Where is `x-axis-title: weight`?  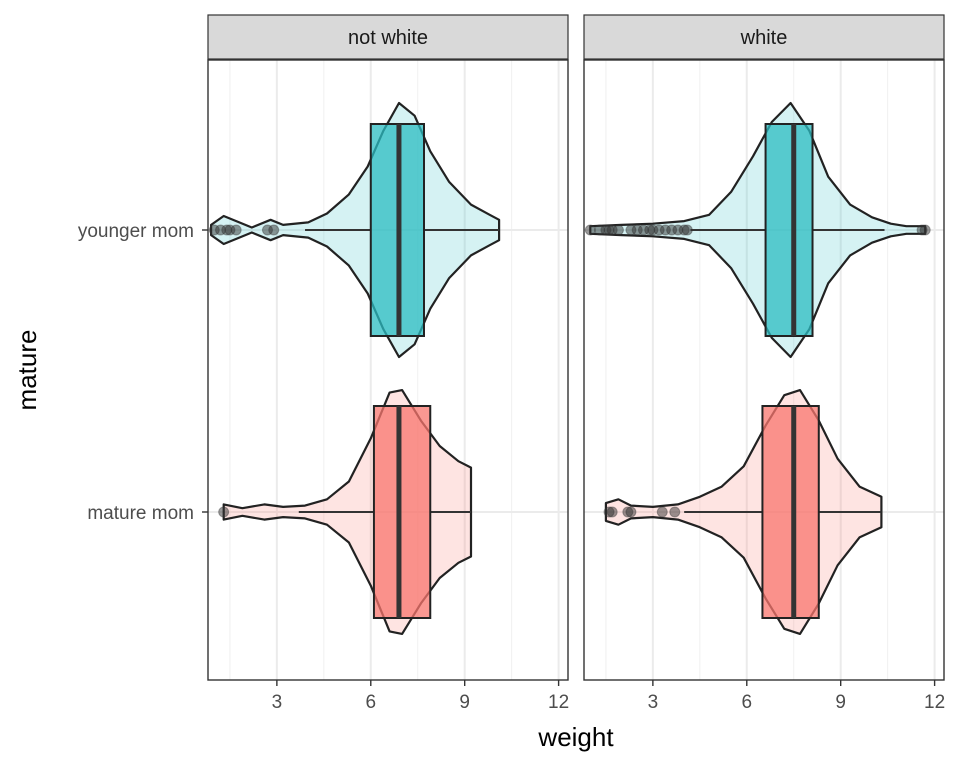 x-axis-title: weight is located at coordinates (575, 737).